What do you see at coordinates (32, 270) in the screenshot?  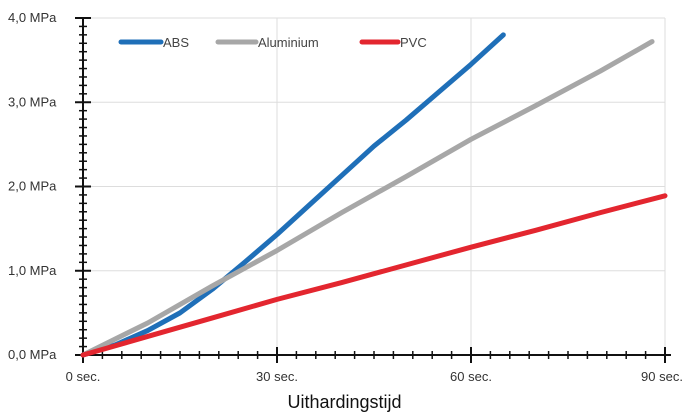 I see `y-tick-label-1: 1,0 MPa` at bounding box center [32, 270].